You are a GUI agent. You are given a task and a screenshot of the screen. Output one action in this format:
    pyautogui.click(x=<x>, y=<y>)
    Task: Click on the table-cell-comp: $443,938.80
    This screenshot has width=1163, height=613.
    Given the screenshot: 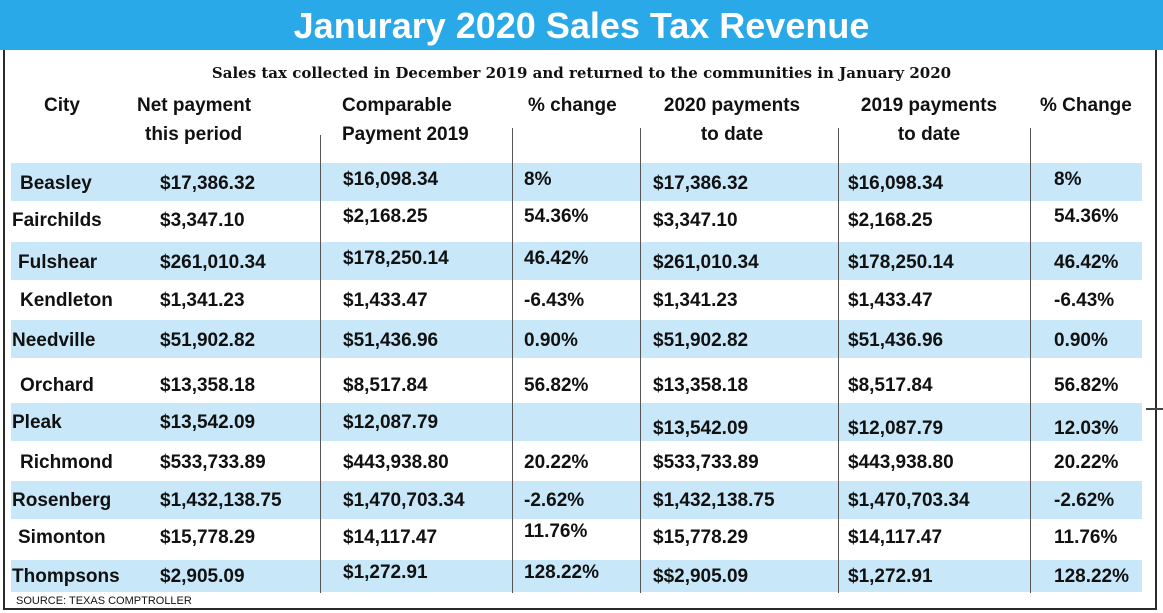 What is the action you would take?
    pyautogui.click(x=396, y=462)
    